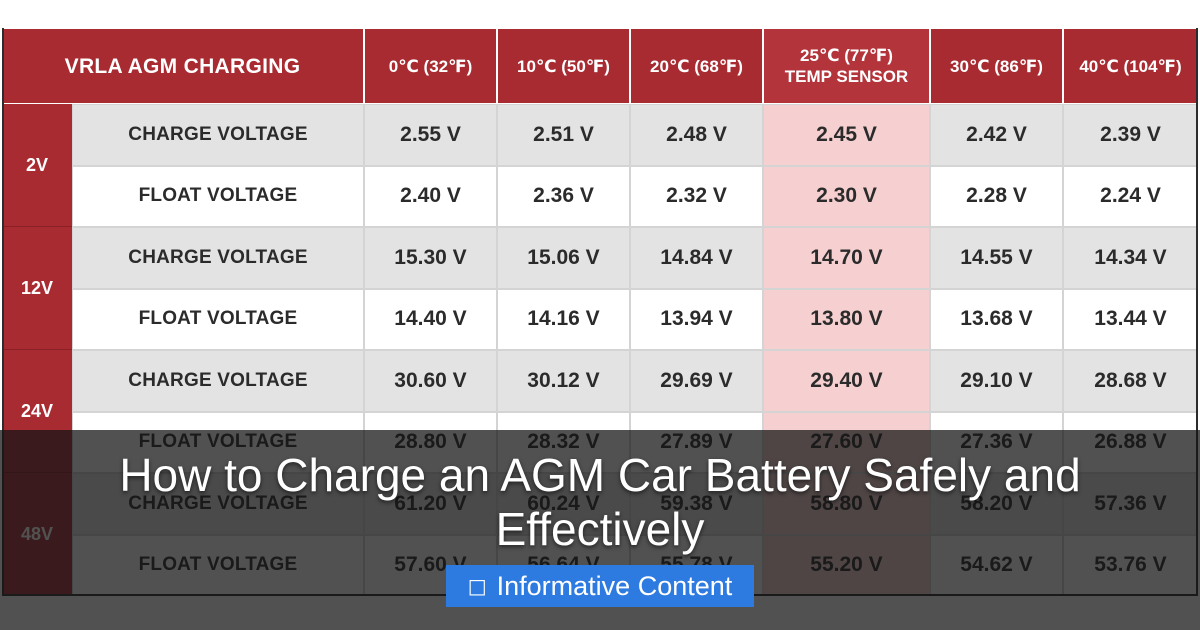 This screenshot has height=630, width=1200. I want to click on voltage-cell: 14.84 V, so click(696, 258).